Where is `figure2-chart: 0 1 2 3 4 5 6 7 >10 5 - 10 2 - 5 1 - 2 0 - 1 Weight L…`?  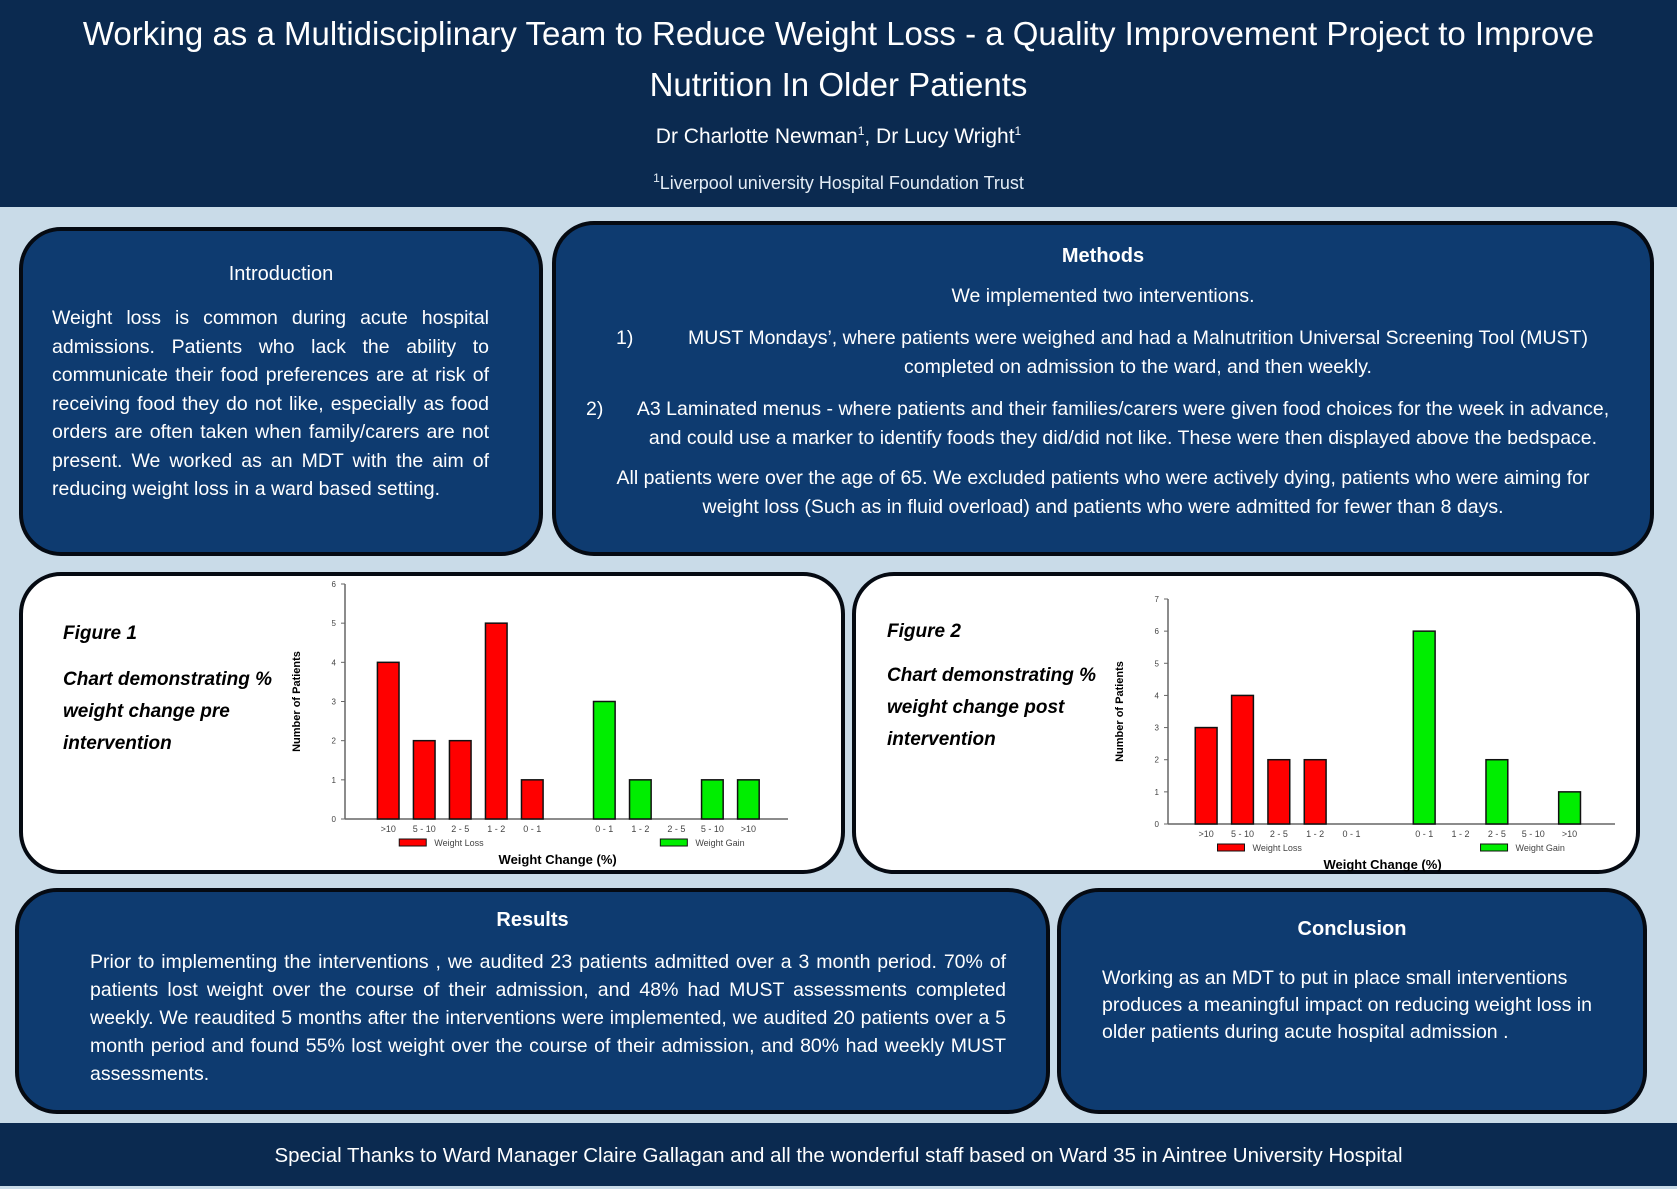
figure2-chart: 0 1 2 3 4 5 6 7 >10 5 - 10 2 - 5 1 - 2 0 - 1 Weight L… is located at coordinates (1364, 733).